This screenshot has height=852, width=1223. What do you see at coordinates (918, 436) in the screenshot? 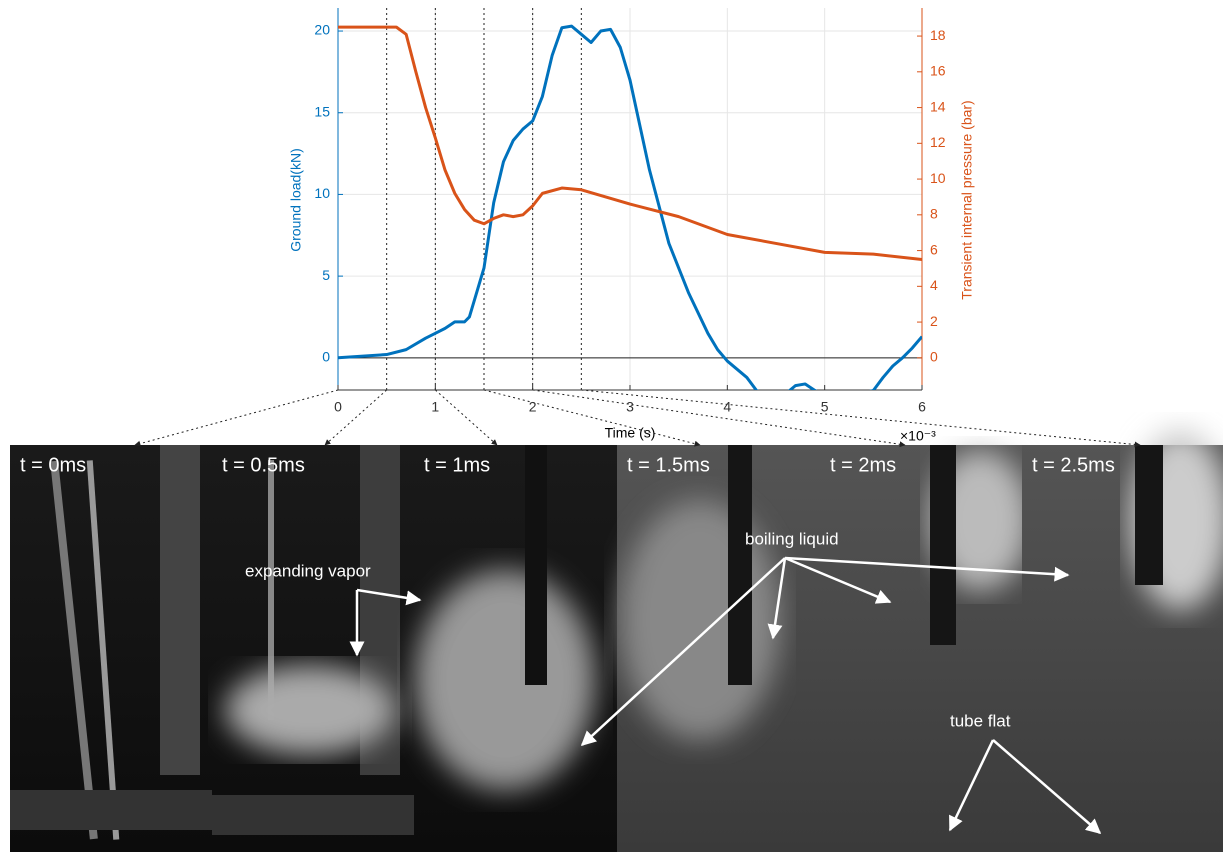
I see `x-exponent: ×10⁻³` at bounding box center [918, 436].